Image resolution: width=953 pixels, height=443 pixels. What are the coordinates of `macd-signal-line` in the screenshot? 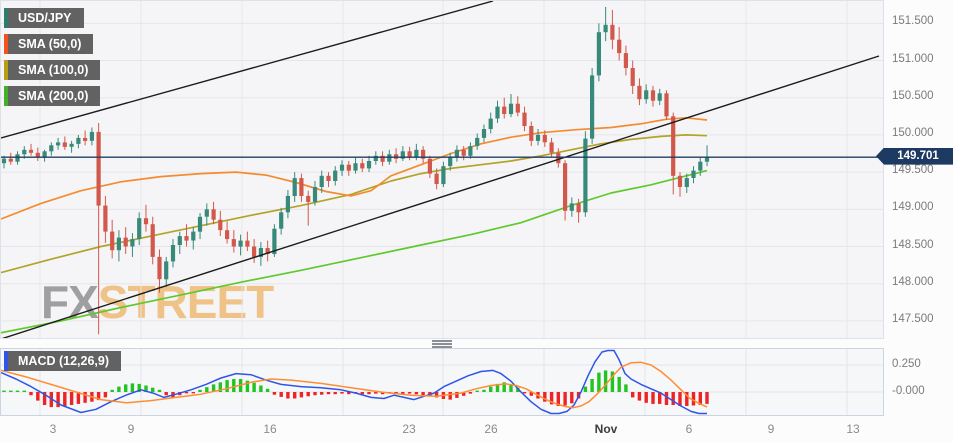 It's located at (354, 385).